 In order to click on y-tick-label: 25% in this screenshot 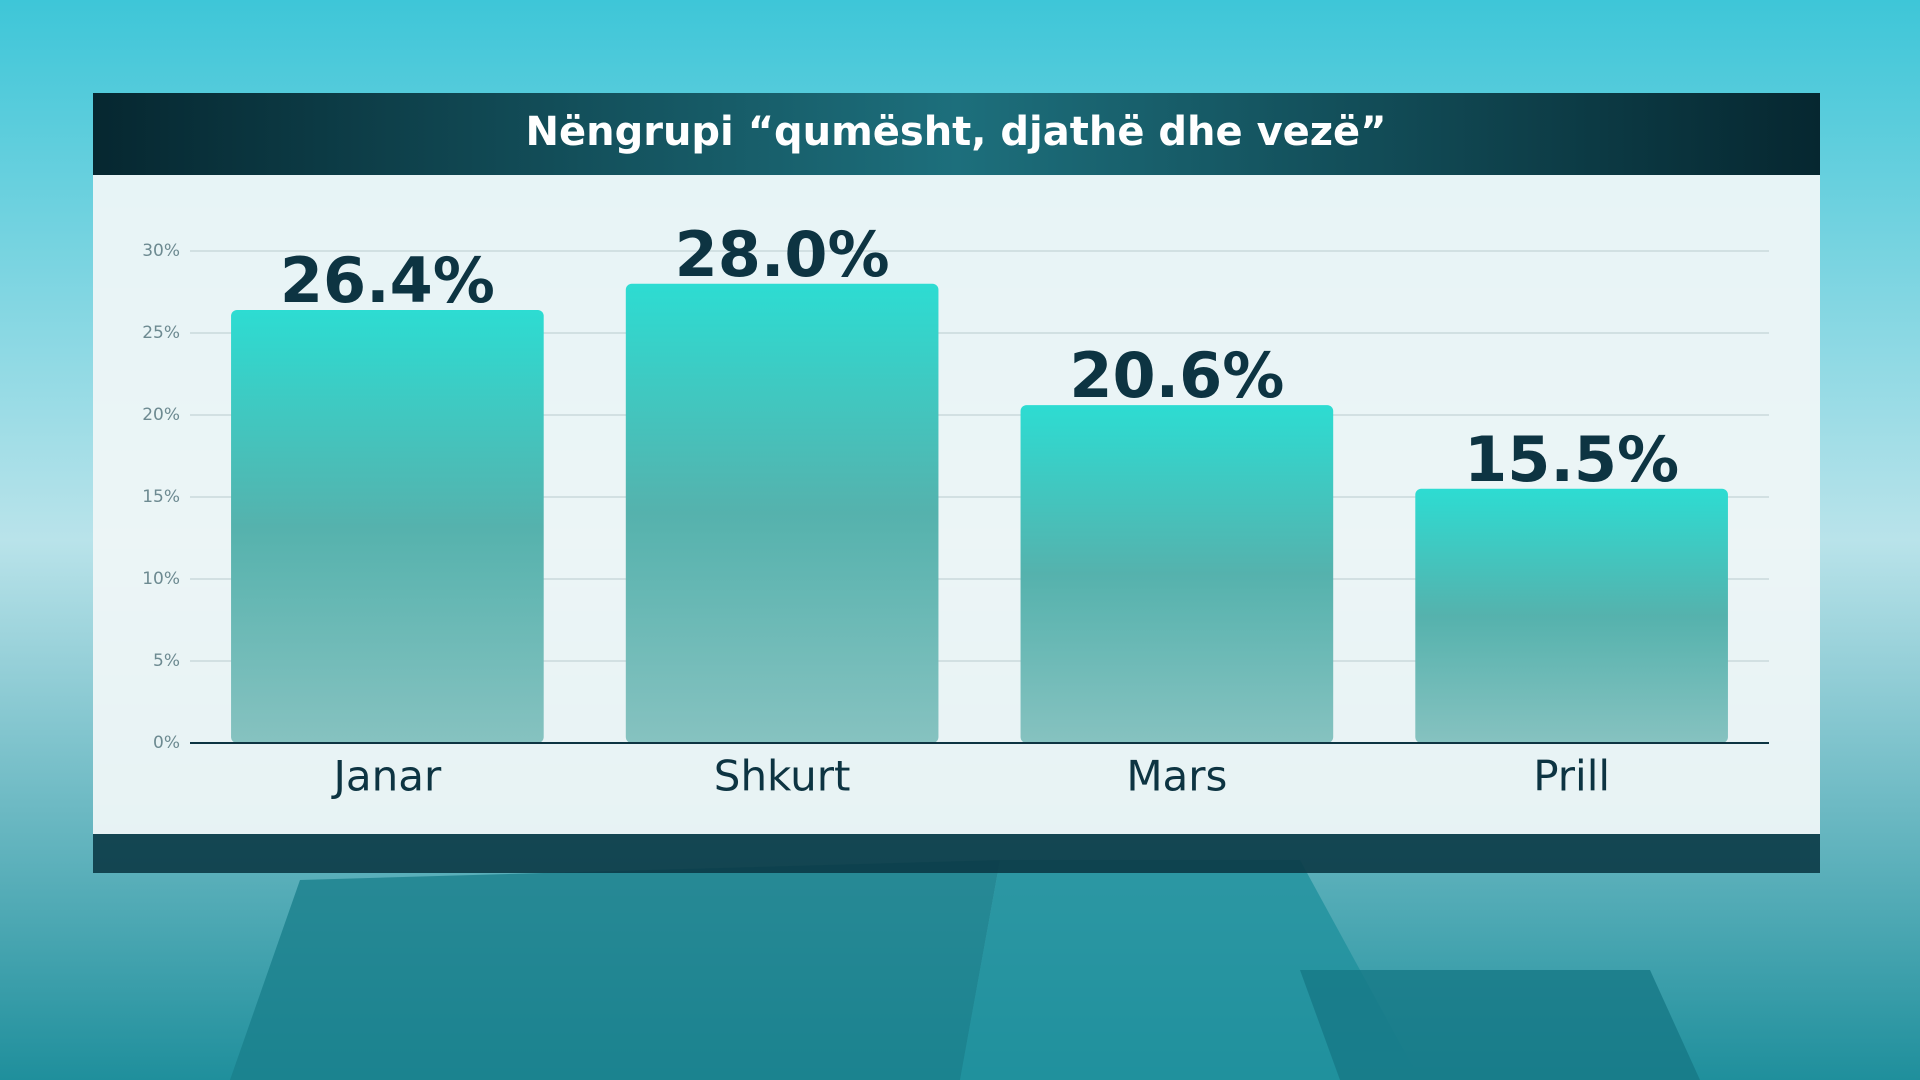, I will do `click(161, 333)`.